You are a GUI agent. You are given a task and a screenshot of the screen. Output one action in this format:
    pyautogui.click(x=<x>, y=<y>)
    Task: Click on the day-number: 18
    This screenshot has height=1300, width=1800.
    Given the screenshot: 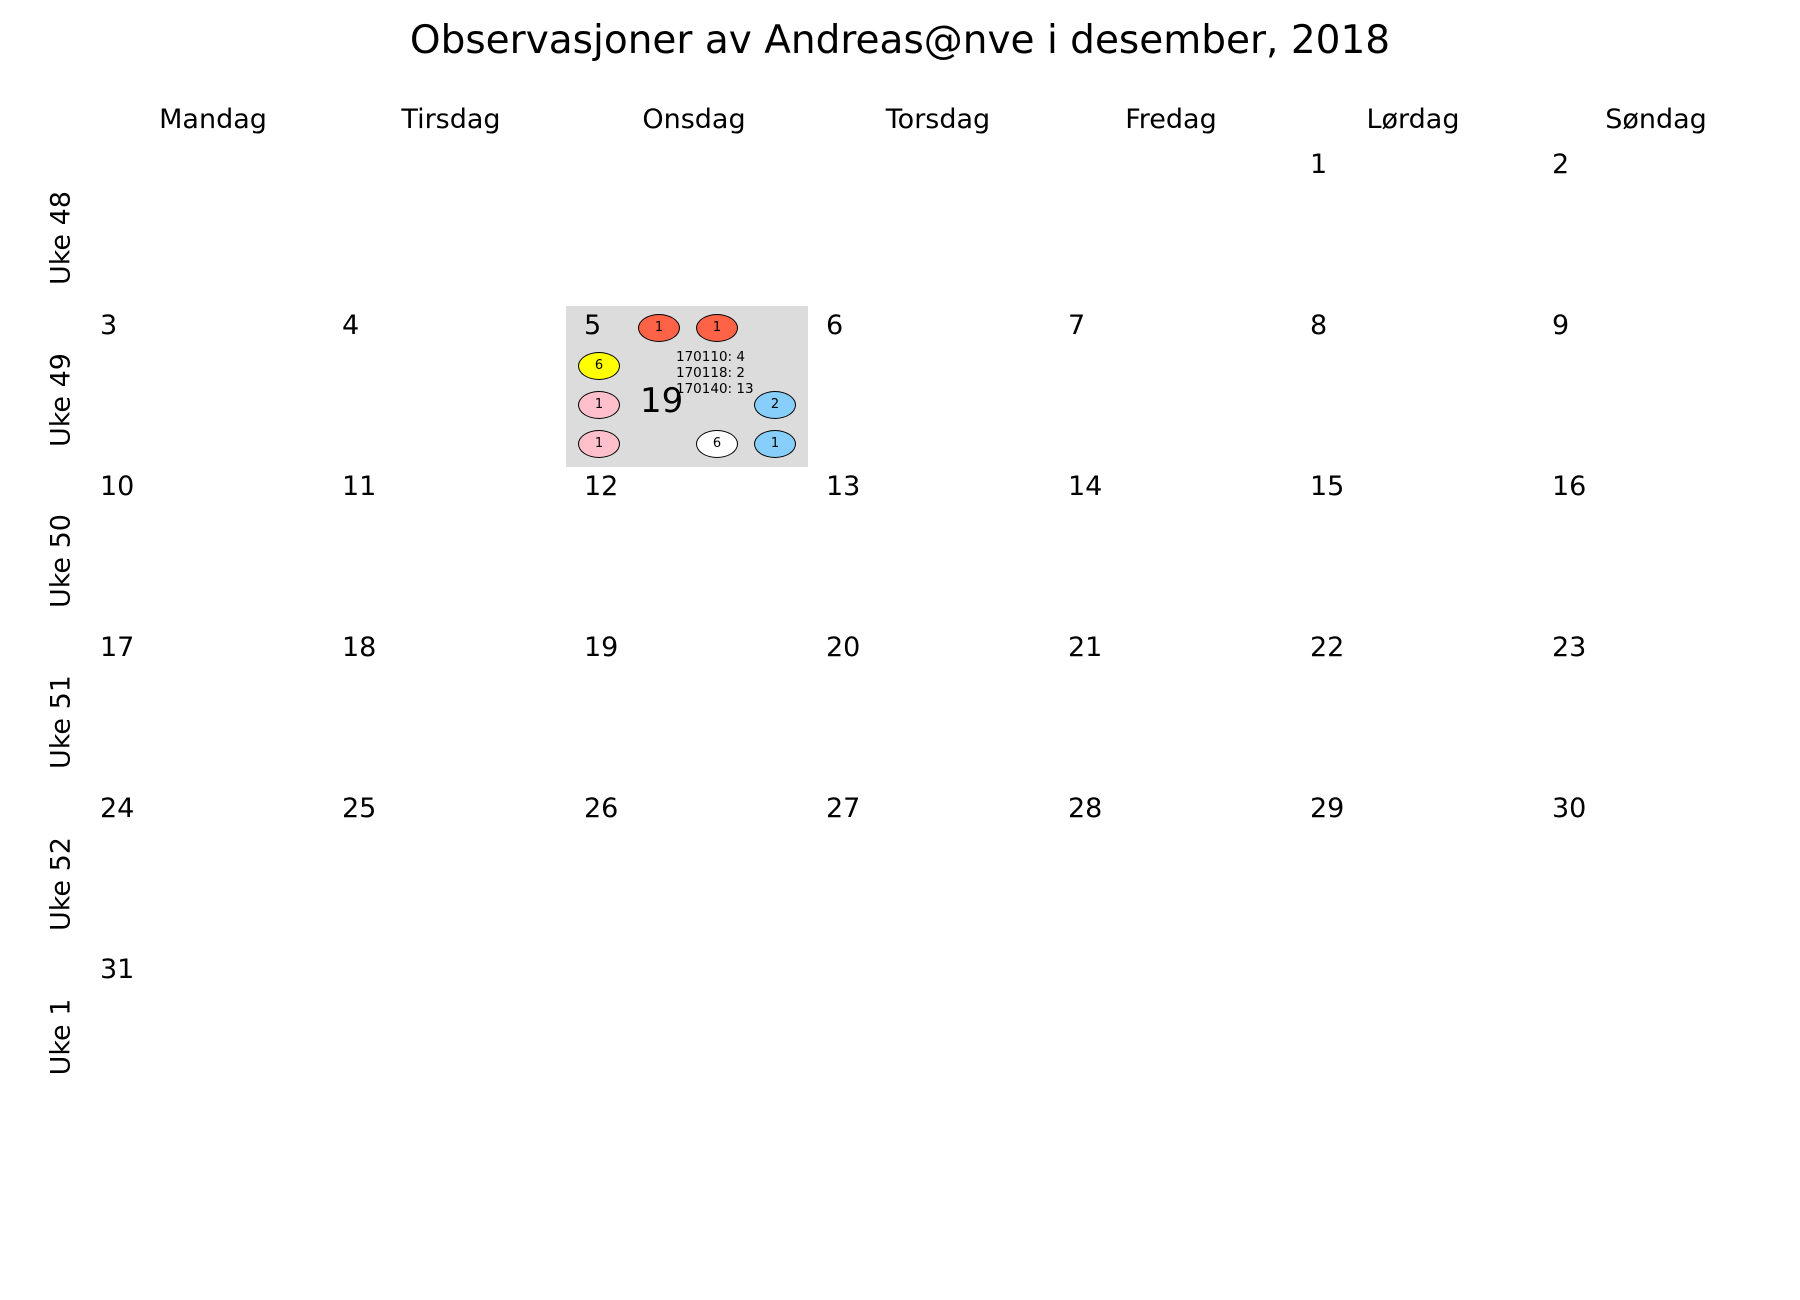 What is the action you would take?
    pyautogui.click(x=359, y=647)
    